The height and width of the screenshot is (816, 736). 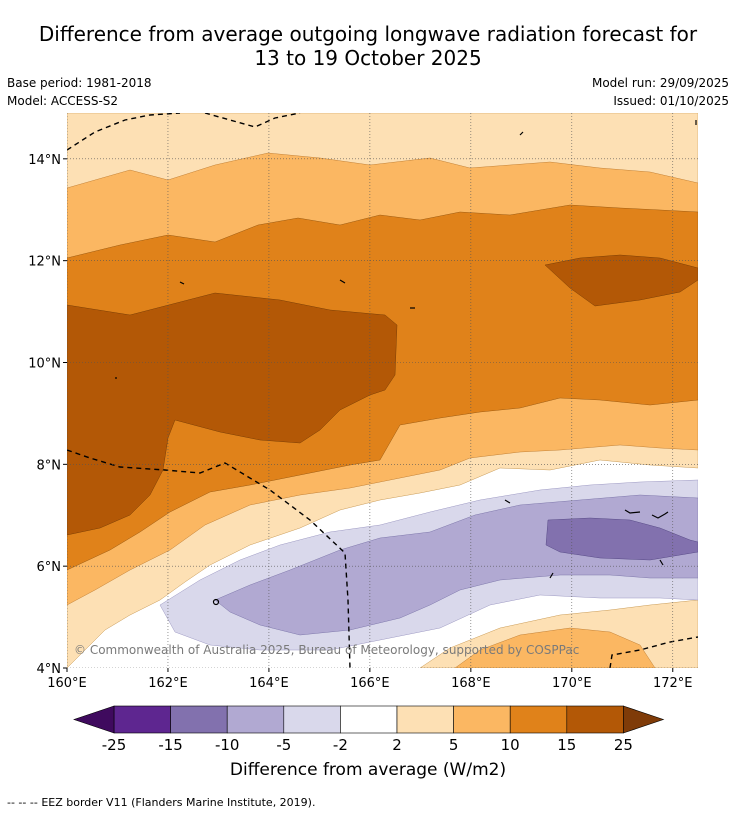 I want to click on region-neg15-neg10, so click(x=621, y=539).